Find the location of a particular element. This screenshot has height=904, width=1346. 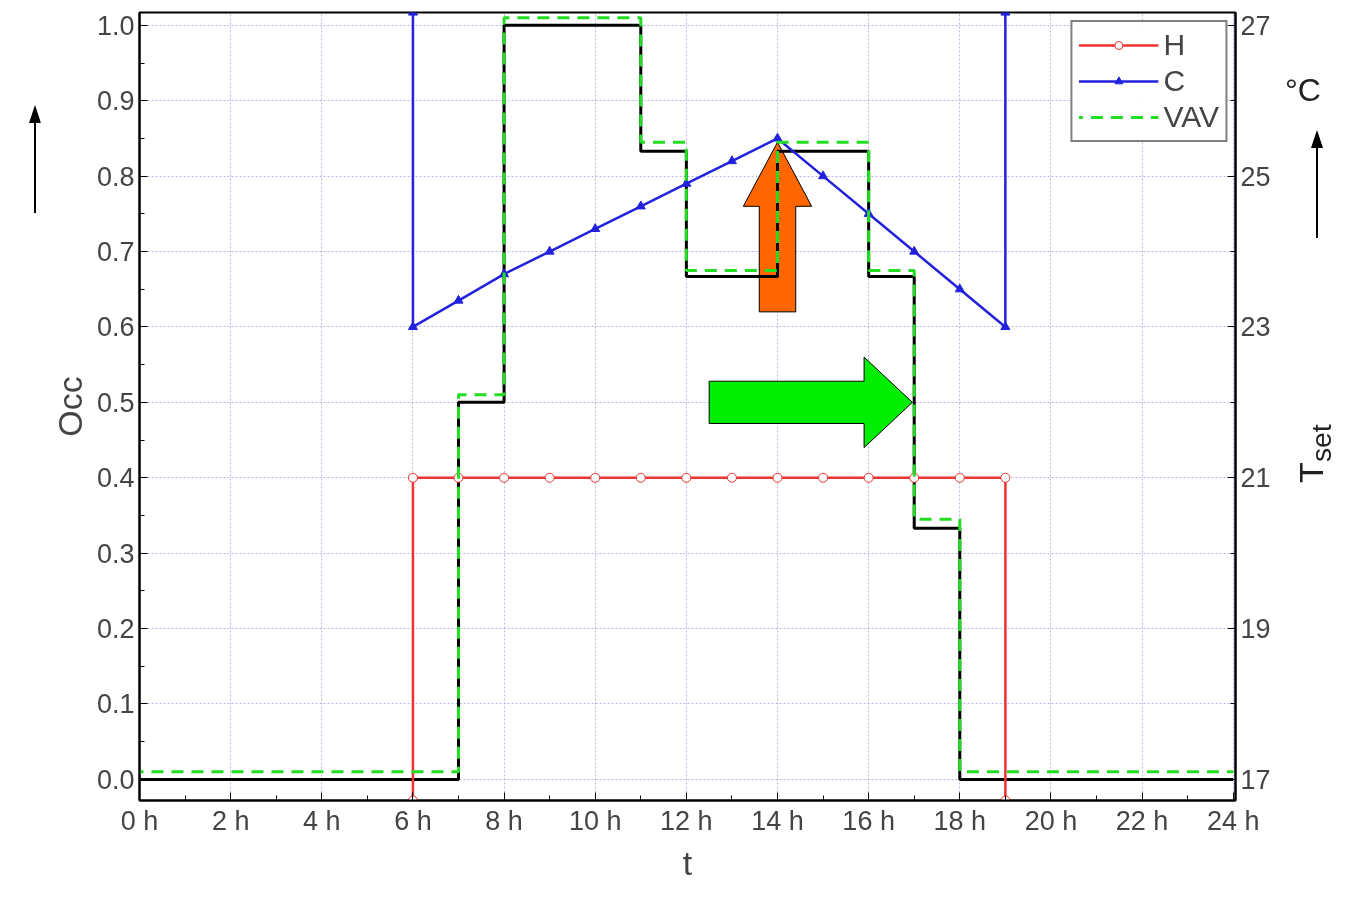

x-tick-label: 24 h is located at coordinates (1233, 820).